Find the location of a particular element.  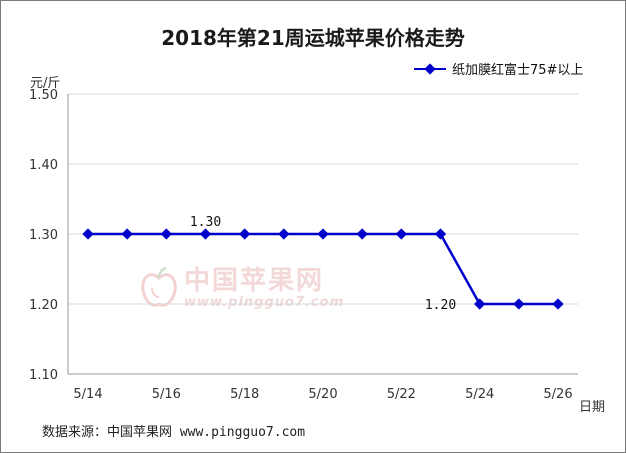

x-tick-label: 5/14 is located at coordinates (87, 394).